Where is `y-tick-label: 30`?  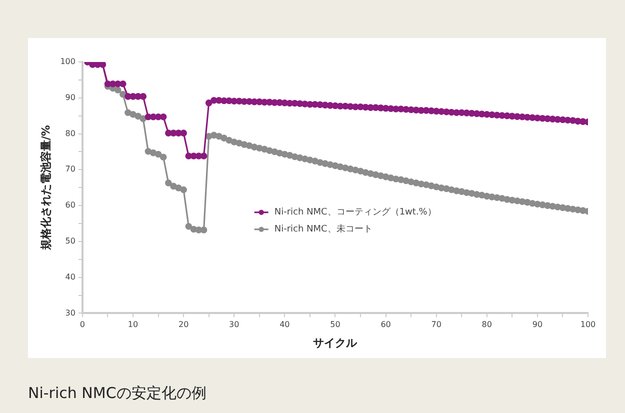 y-tick-label: 30 is located at coordinates (70, 313).